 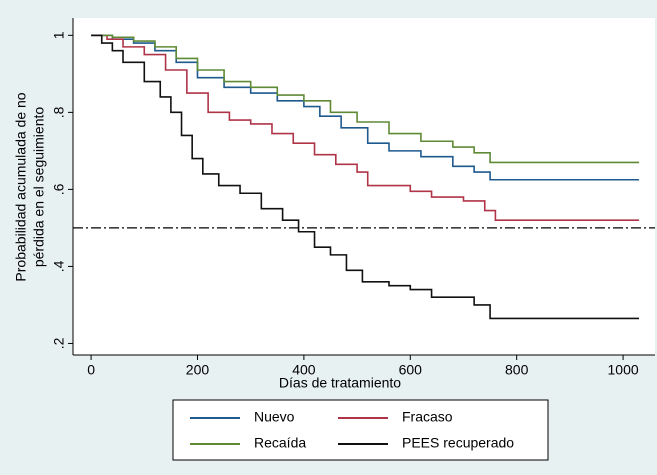 I want to click on x-tick-label: 800, so click(x=517, y=370).